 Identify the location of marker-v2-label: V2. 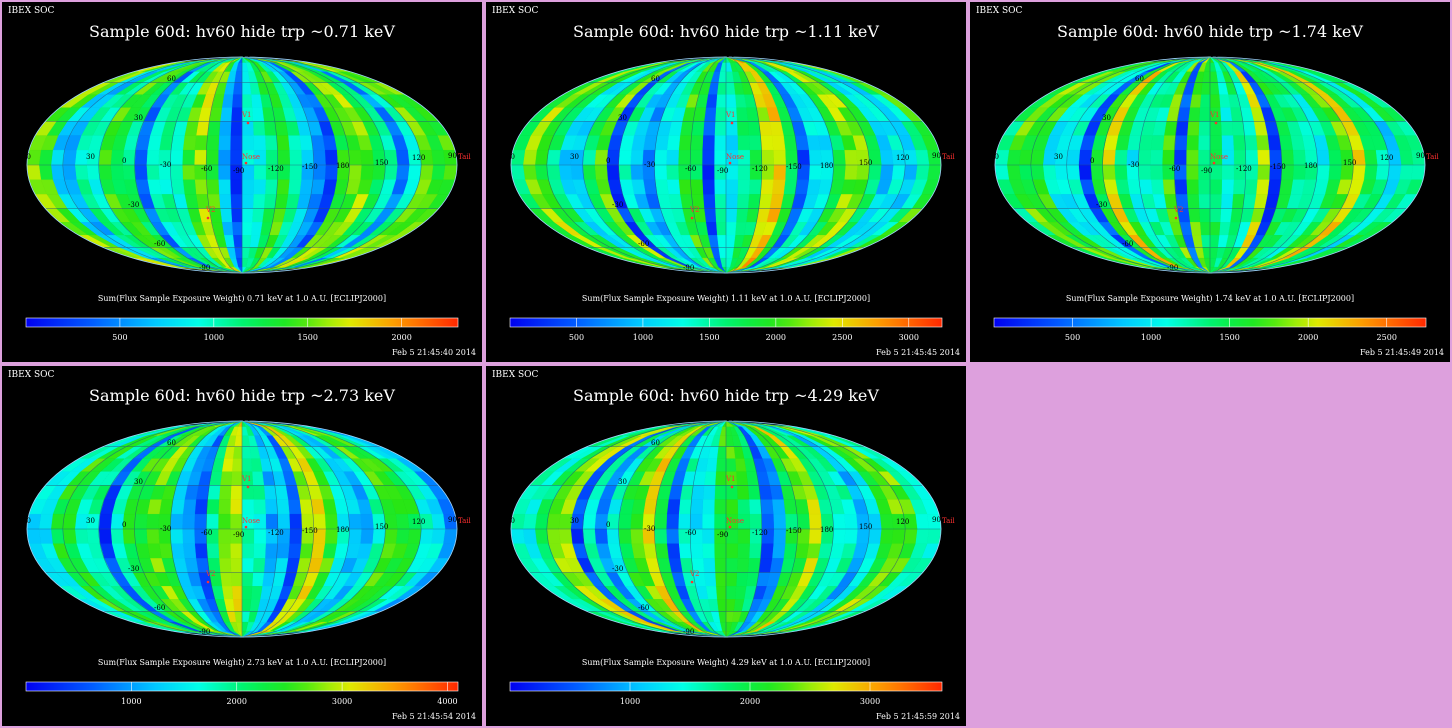
(210, 574).